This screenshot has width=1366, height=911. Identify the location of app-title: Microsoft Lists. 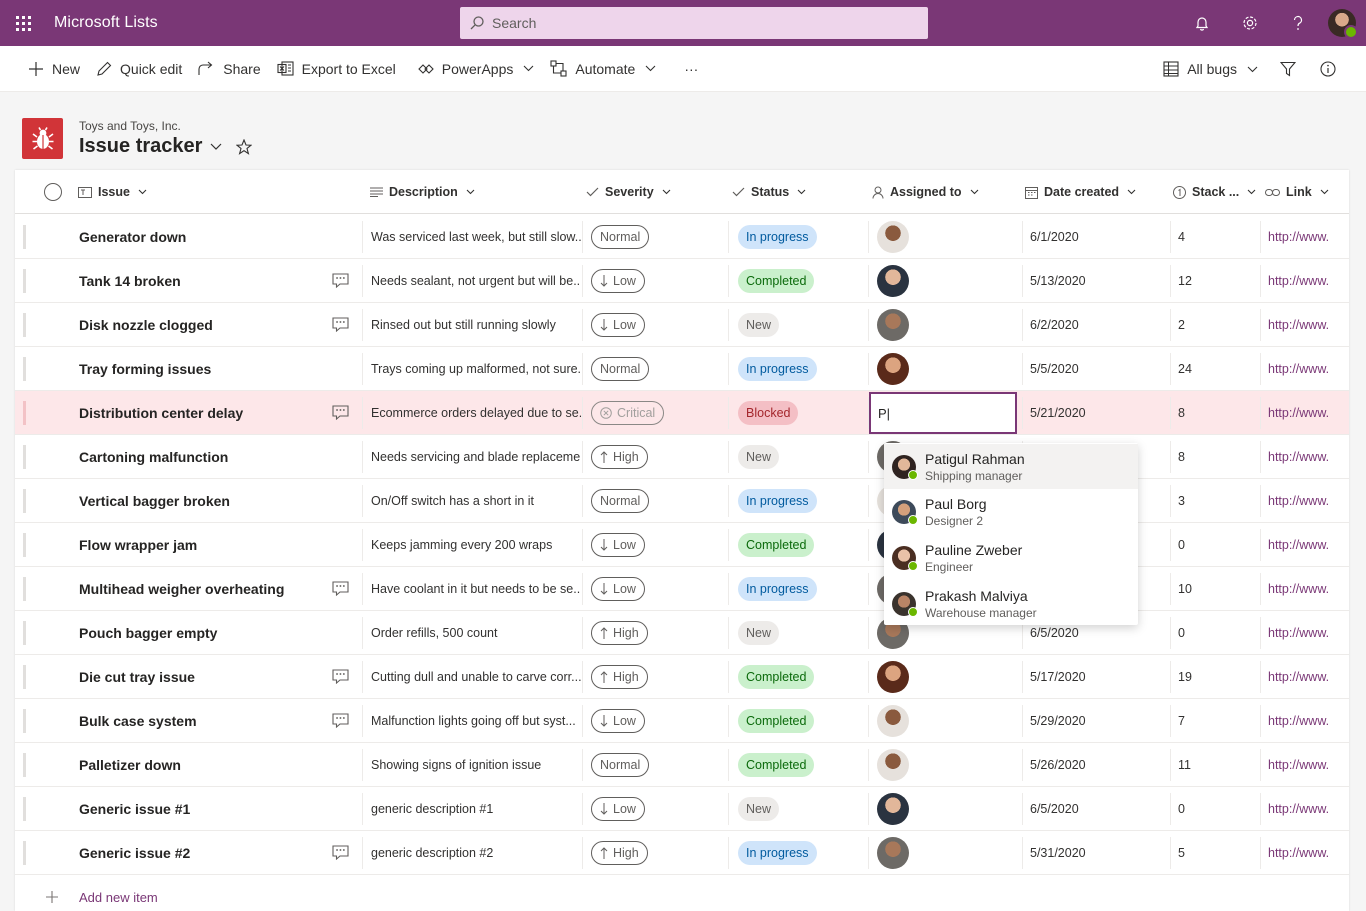
(106, 22).